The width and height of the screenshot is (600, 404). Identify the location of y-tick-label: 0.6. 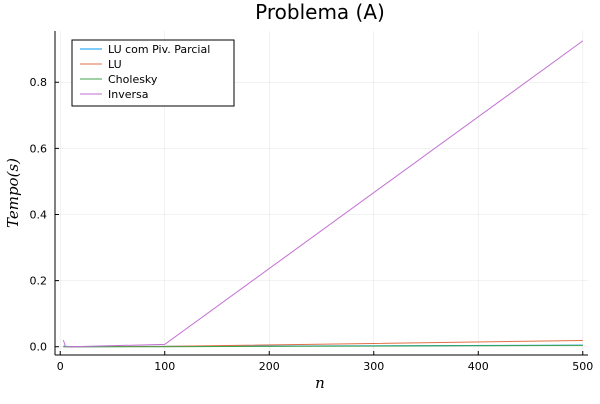
(39, 148).